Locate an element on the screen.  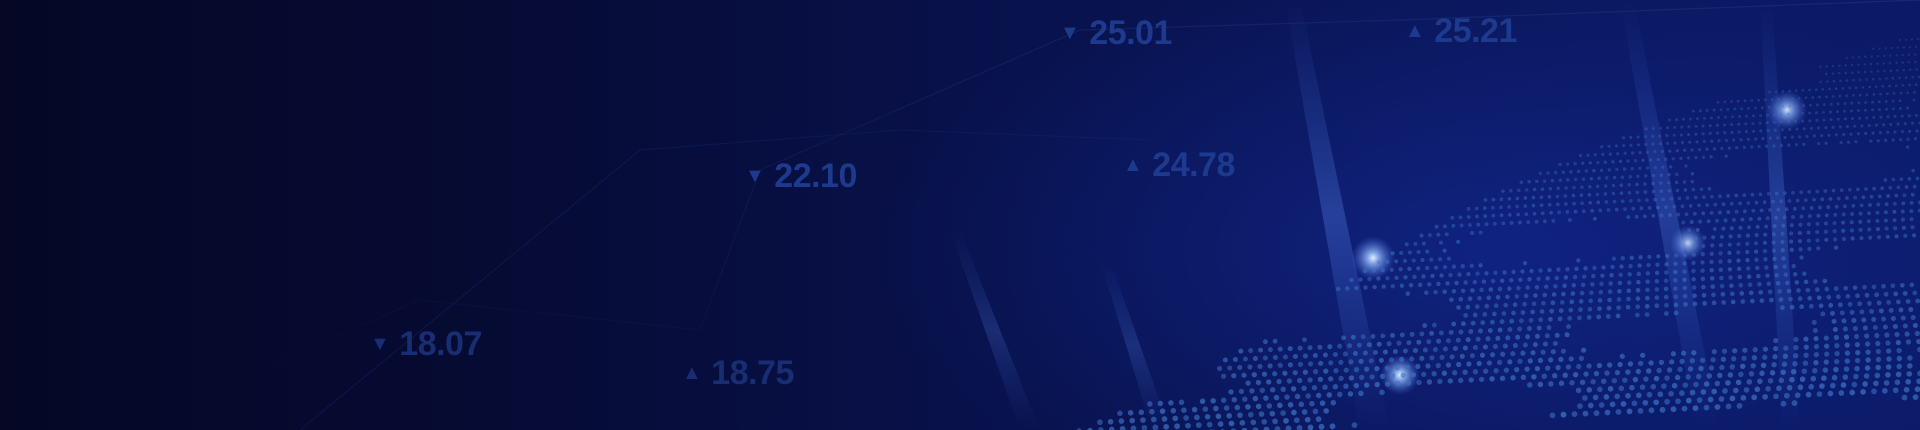
ticker-value: 18.75 is located at coordinates (752, 373).